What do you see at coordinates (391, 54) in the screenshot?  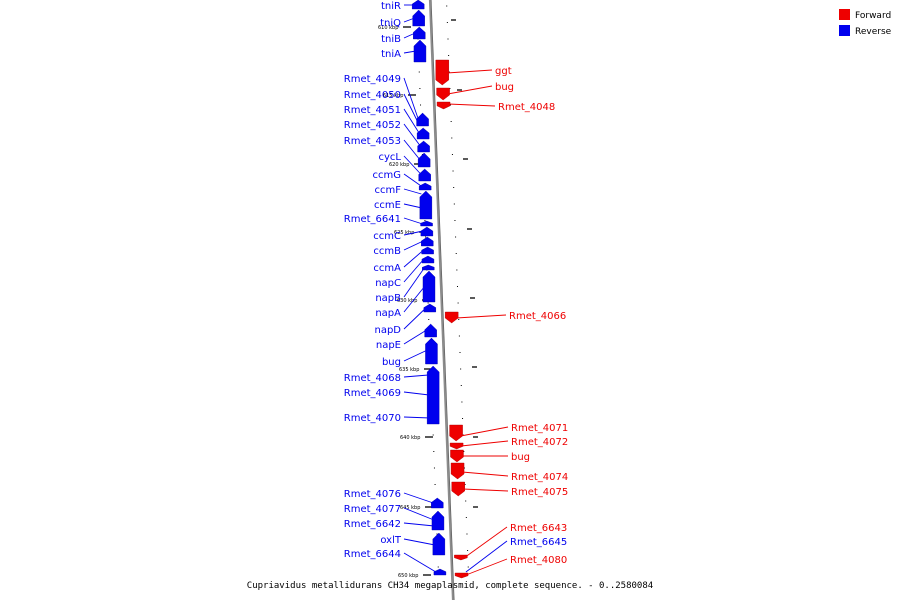 I see `gene-label-reverse: tniA` at bounding box center [391, 54].